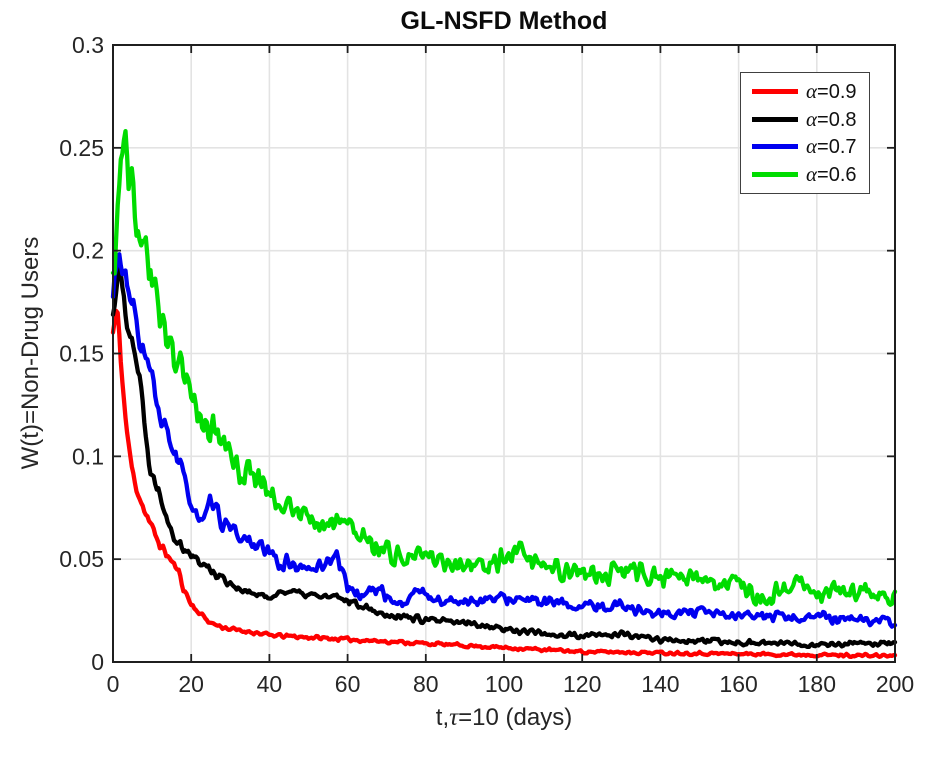  What do you see at coordinates (81, 354) in the screenshot?
I see `y-tick-label: 0.15` at bounding box center [81, 354].